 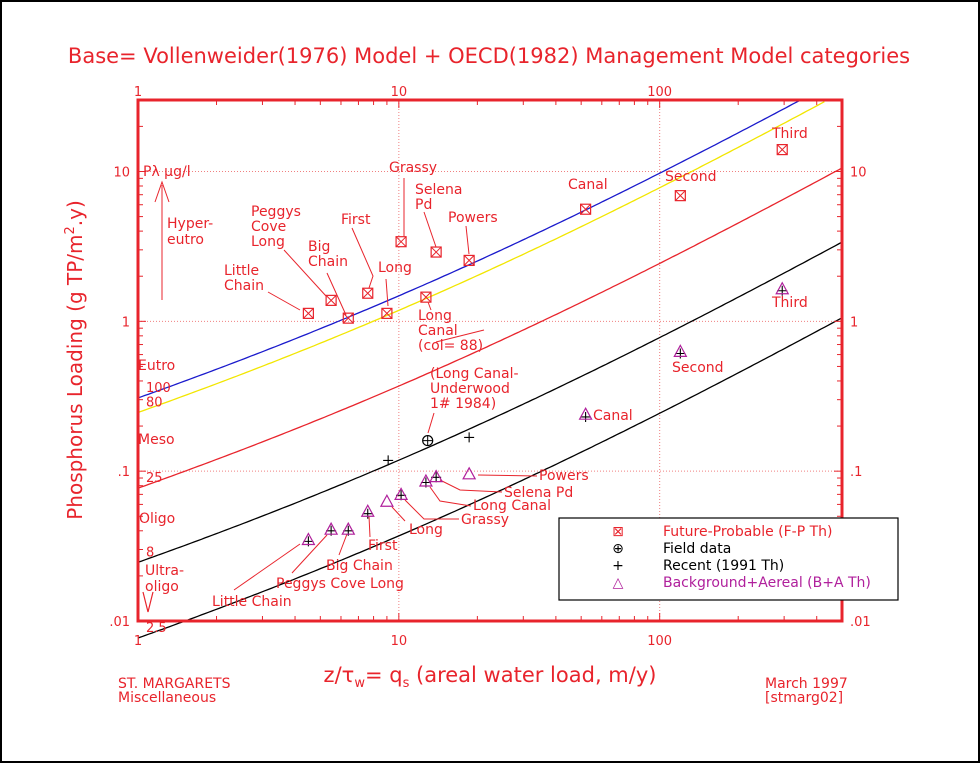 What do you see at coordinates (538, 493) in the screenshot?
I see `ba-label: Selena Pd` at bounding box center [538, 493].